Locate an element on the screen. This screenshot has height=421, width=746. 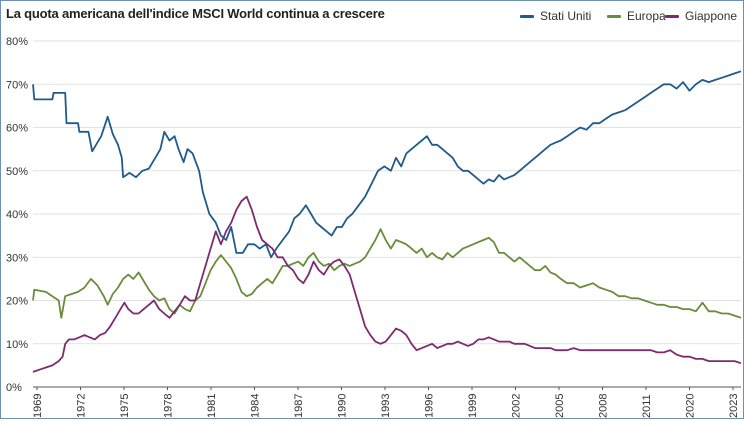
x-tick-label: 2020 is located at coordinates (691, 406).